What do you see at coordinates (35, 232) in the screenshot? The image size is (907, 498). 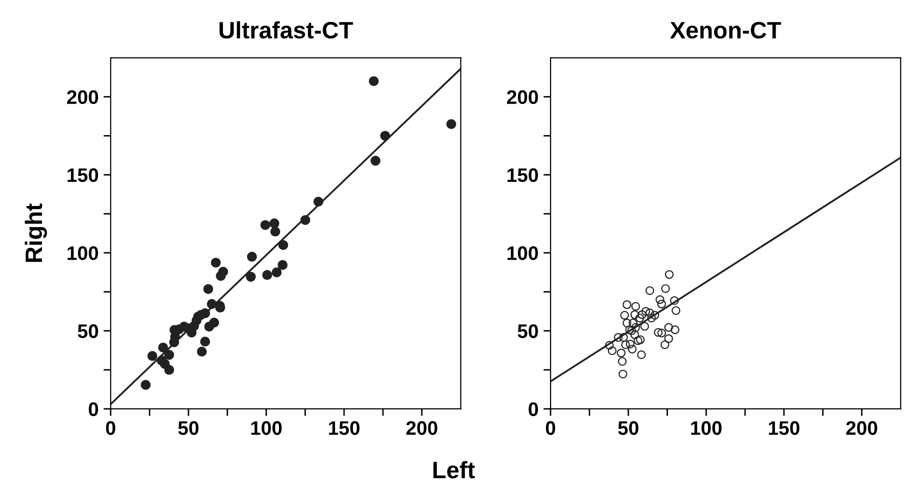 I see `y-axis-title: Right` at bounding box center [35, 232].